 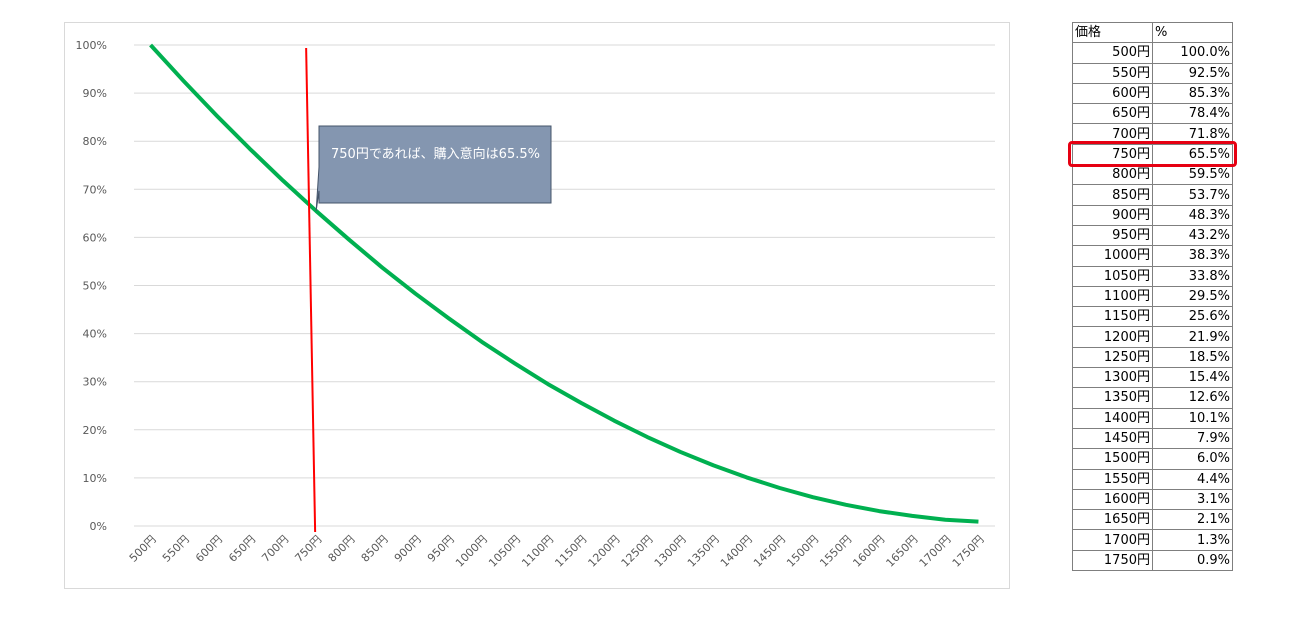 I want to click on annotation-callout, so click(x=433, y=168).